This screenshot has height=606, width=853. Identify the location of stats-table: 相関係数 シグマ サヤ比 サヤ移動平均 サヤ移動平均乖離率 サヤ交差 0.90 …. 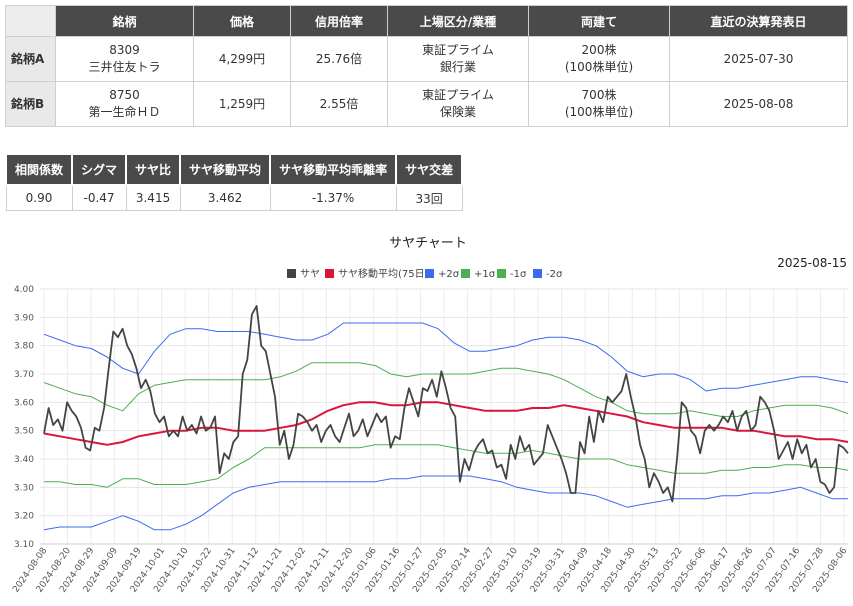
(234, 182).